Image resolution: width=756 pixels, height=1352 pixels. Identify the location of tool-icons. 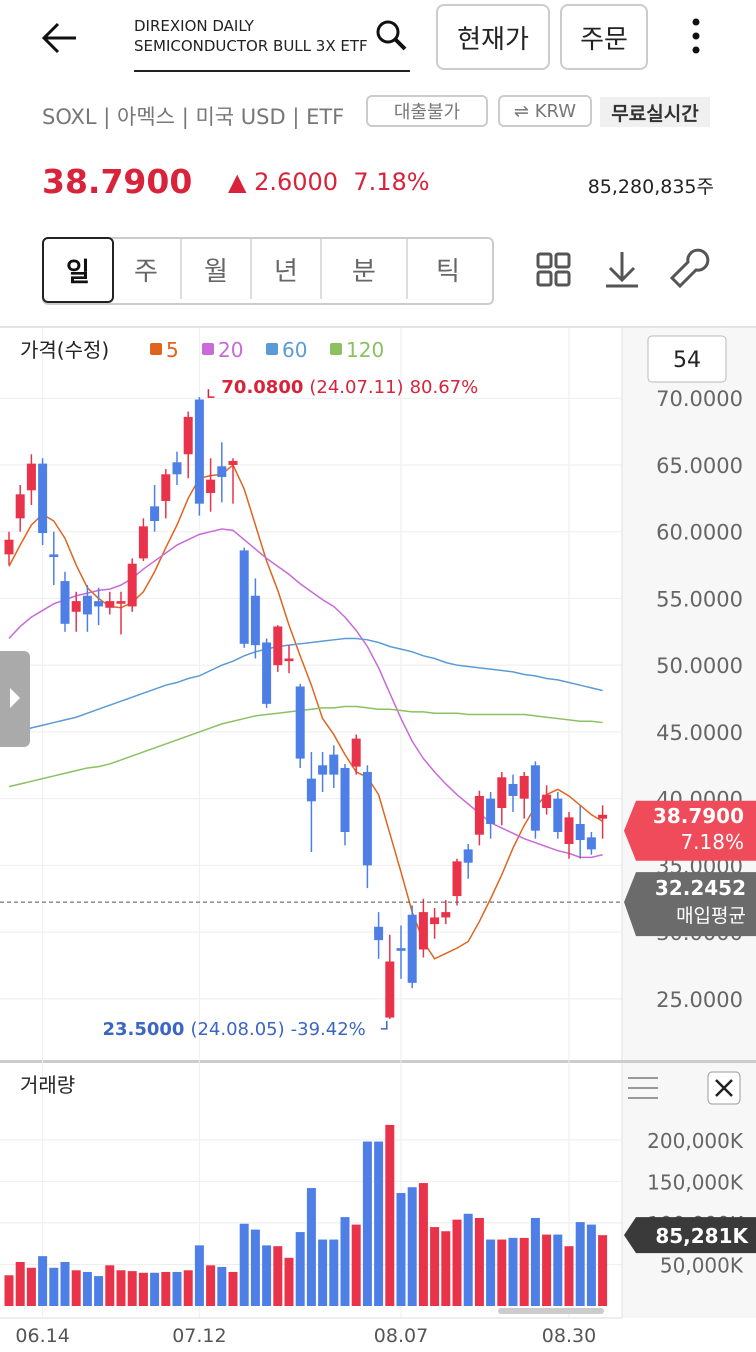
(625, 270).